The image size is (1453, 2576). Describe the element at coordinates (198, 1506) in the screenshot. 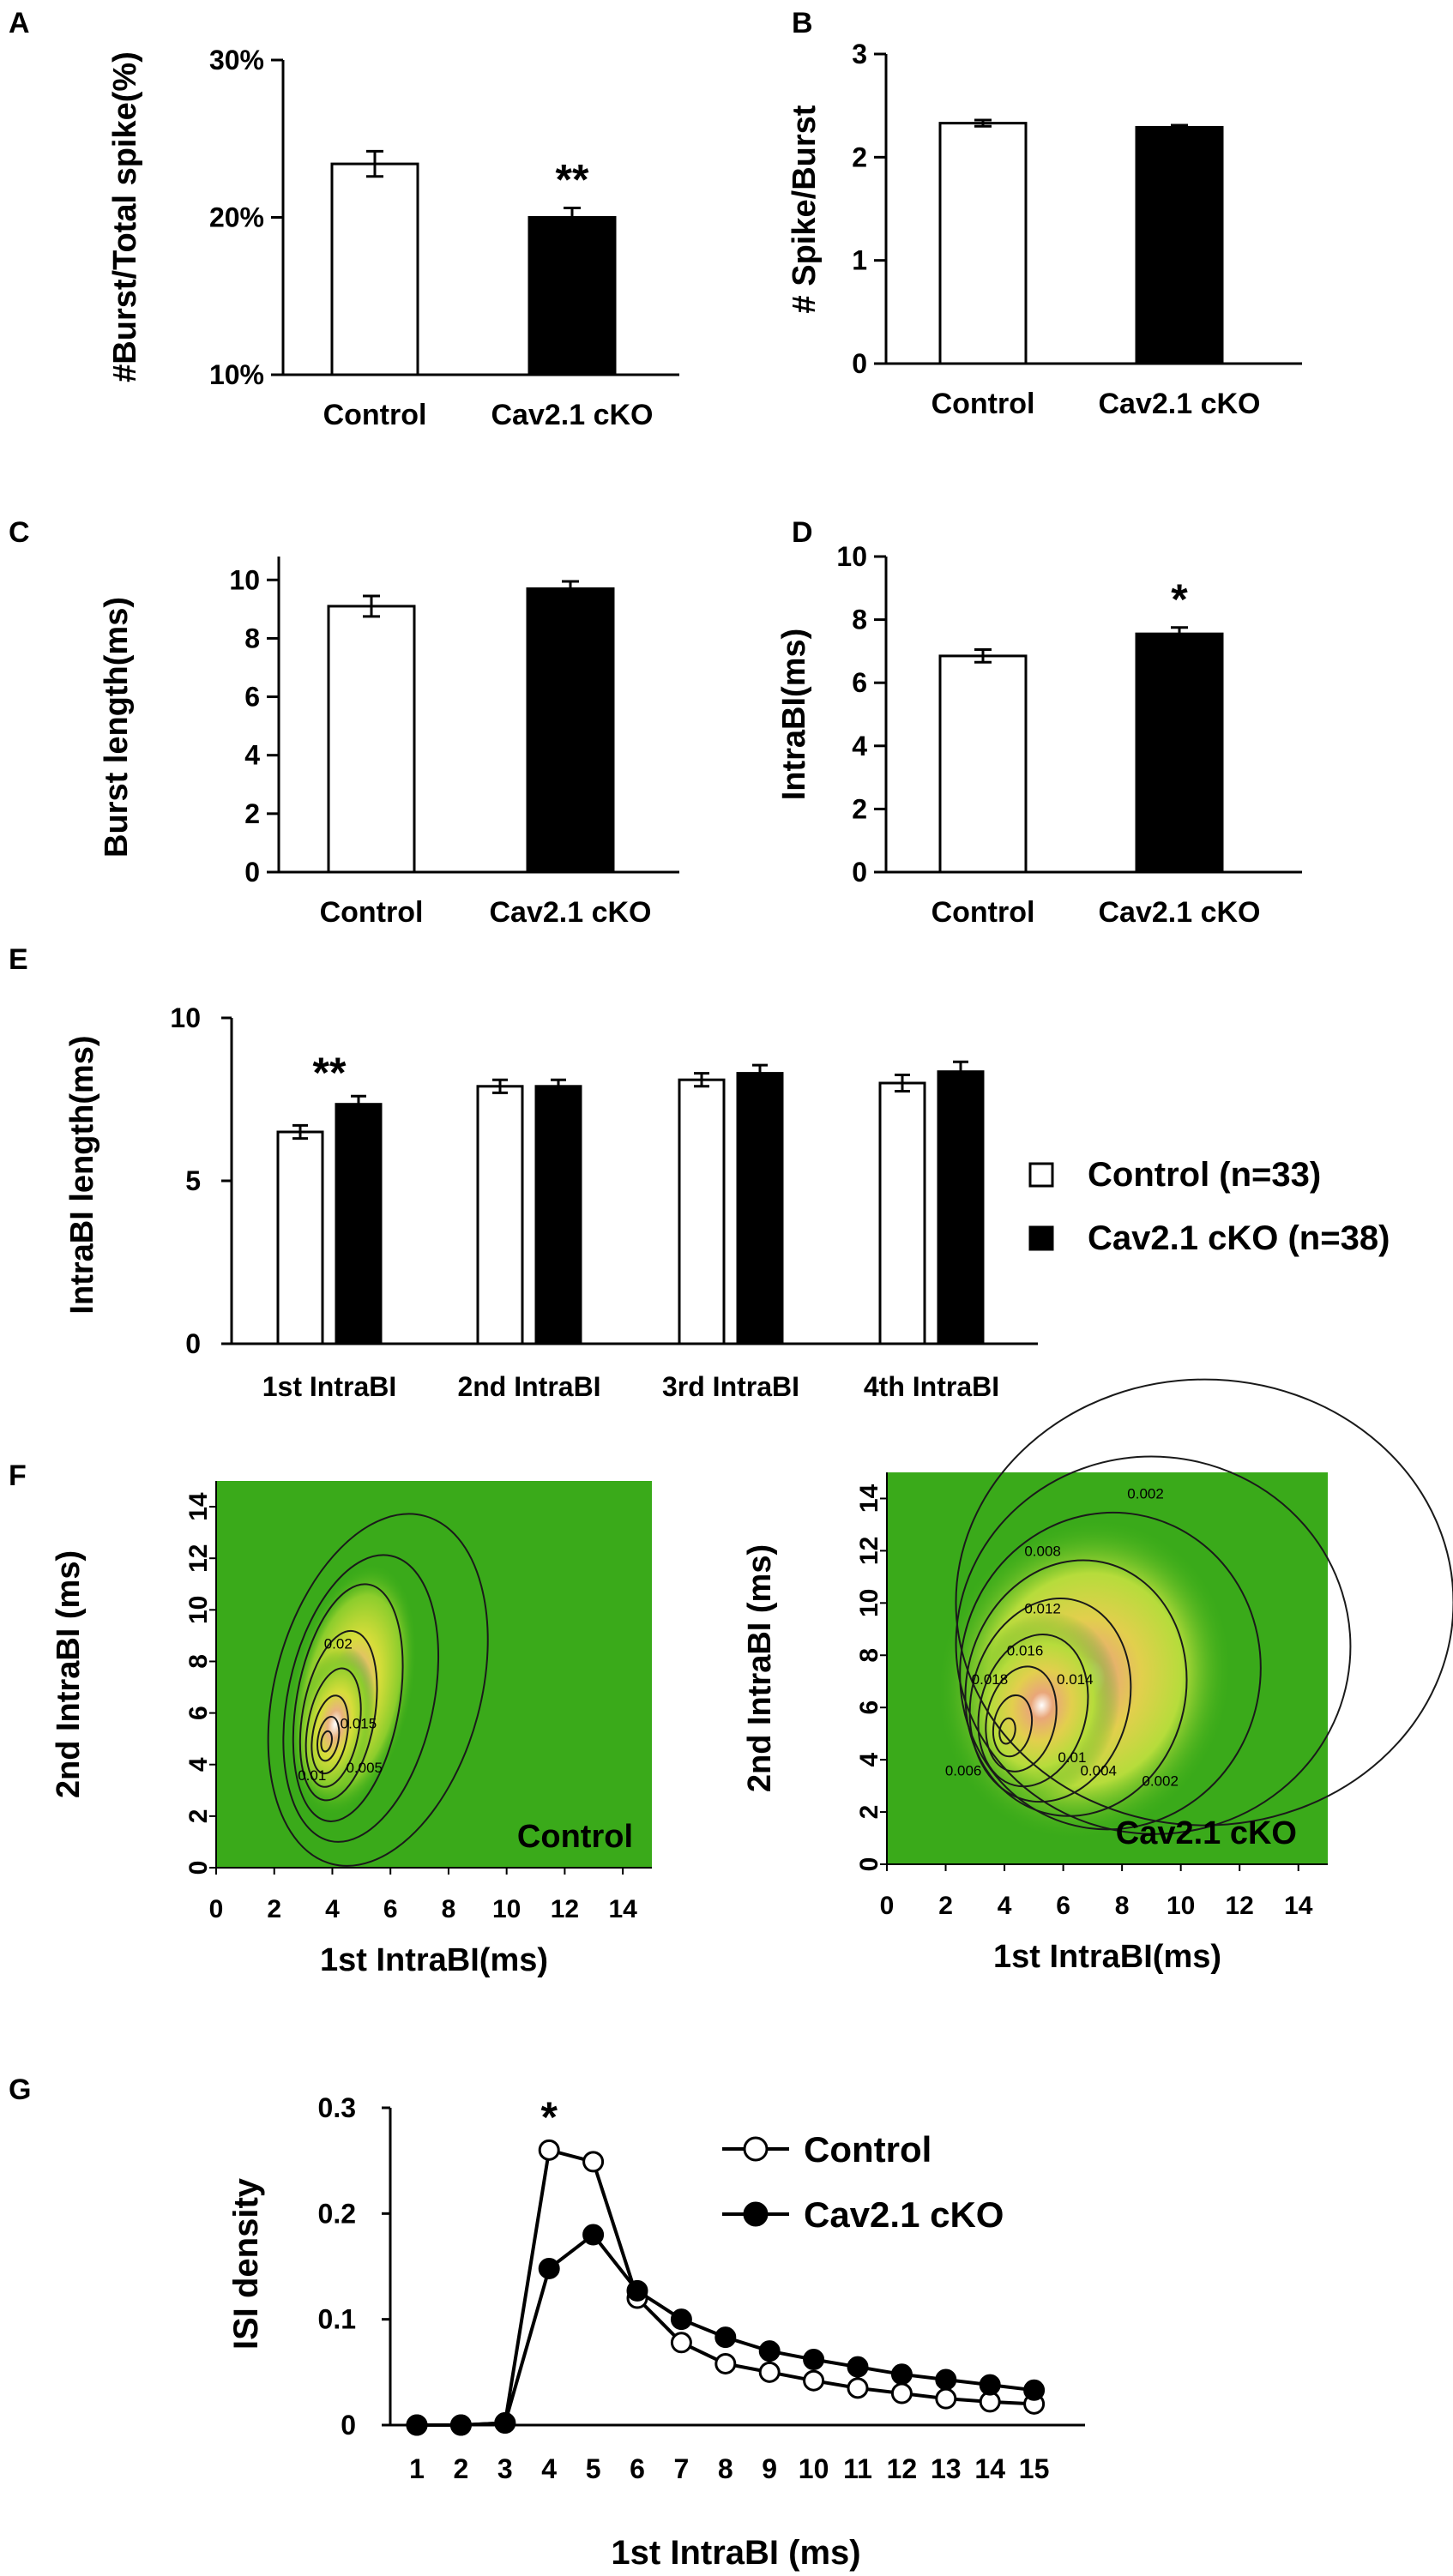

I see `y-tick-label: 14` at that location.